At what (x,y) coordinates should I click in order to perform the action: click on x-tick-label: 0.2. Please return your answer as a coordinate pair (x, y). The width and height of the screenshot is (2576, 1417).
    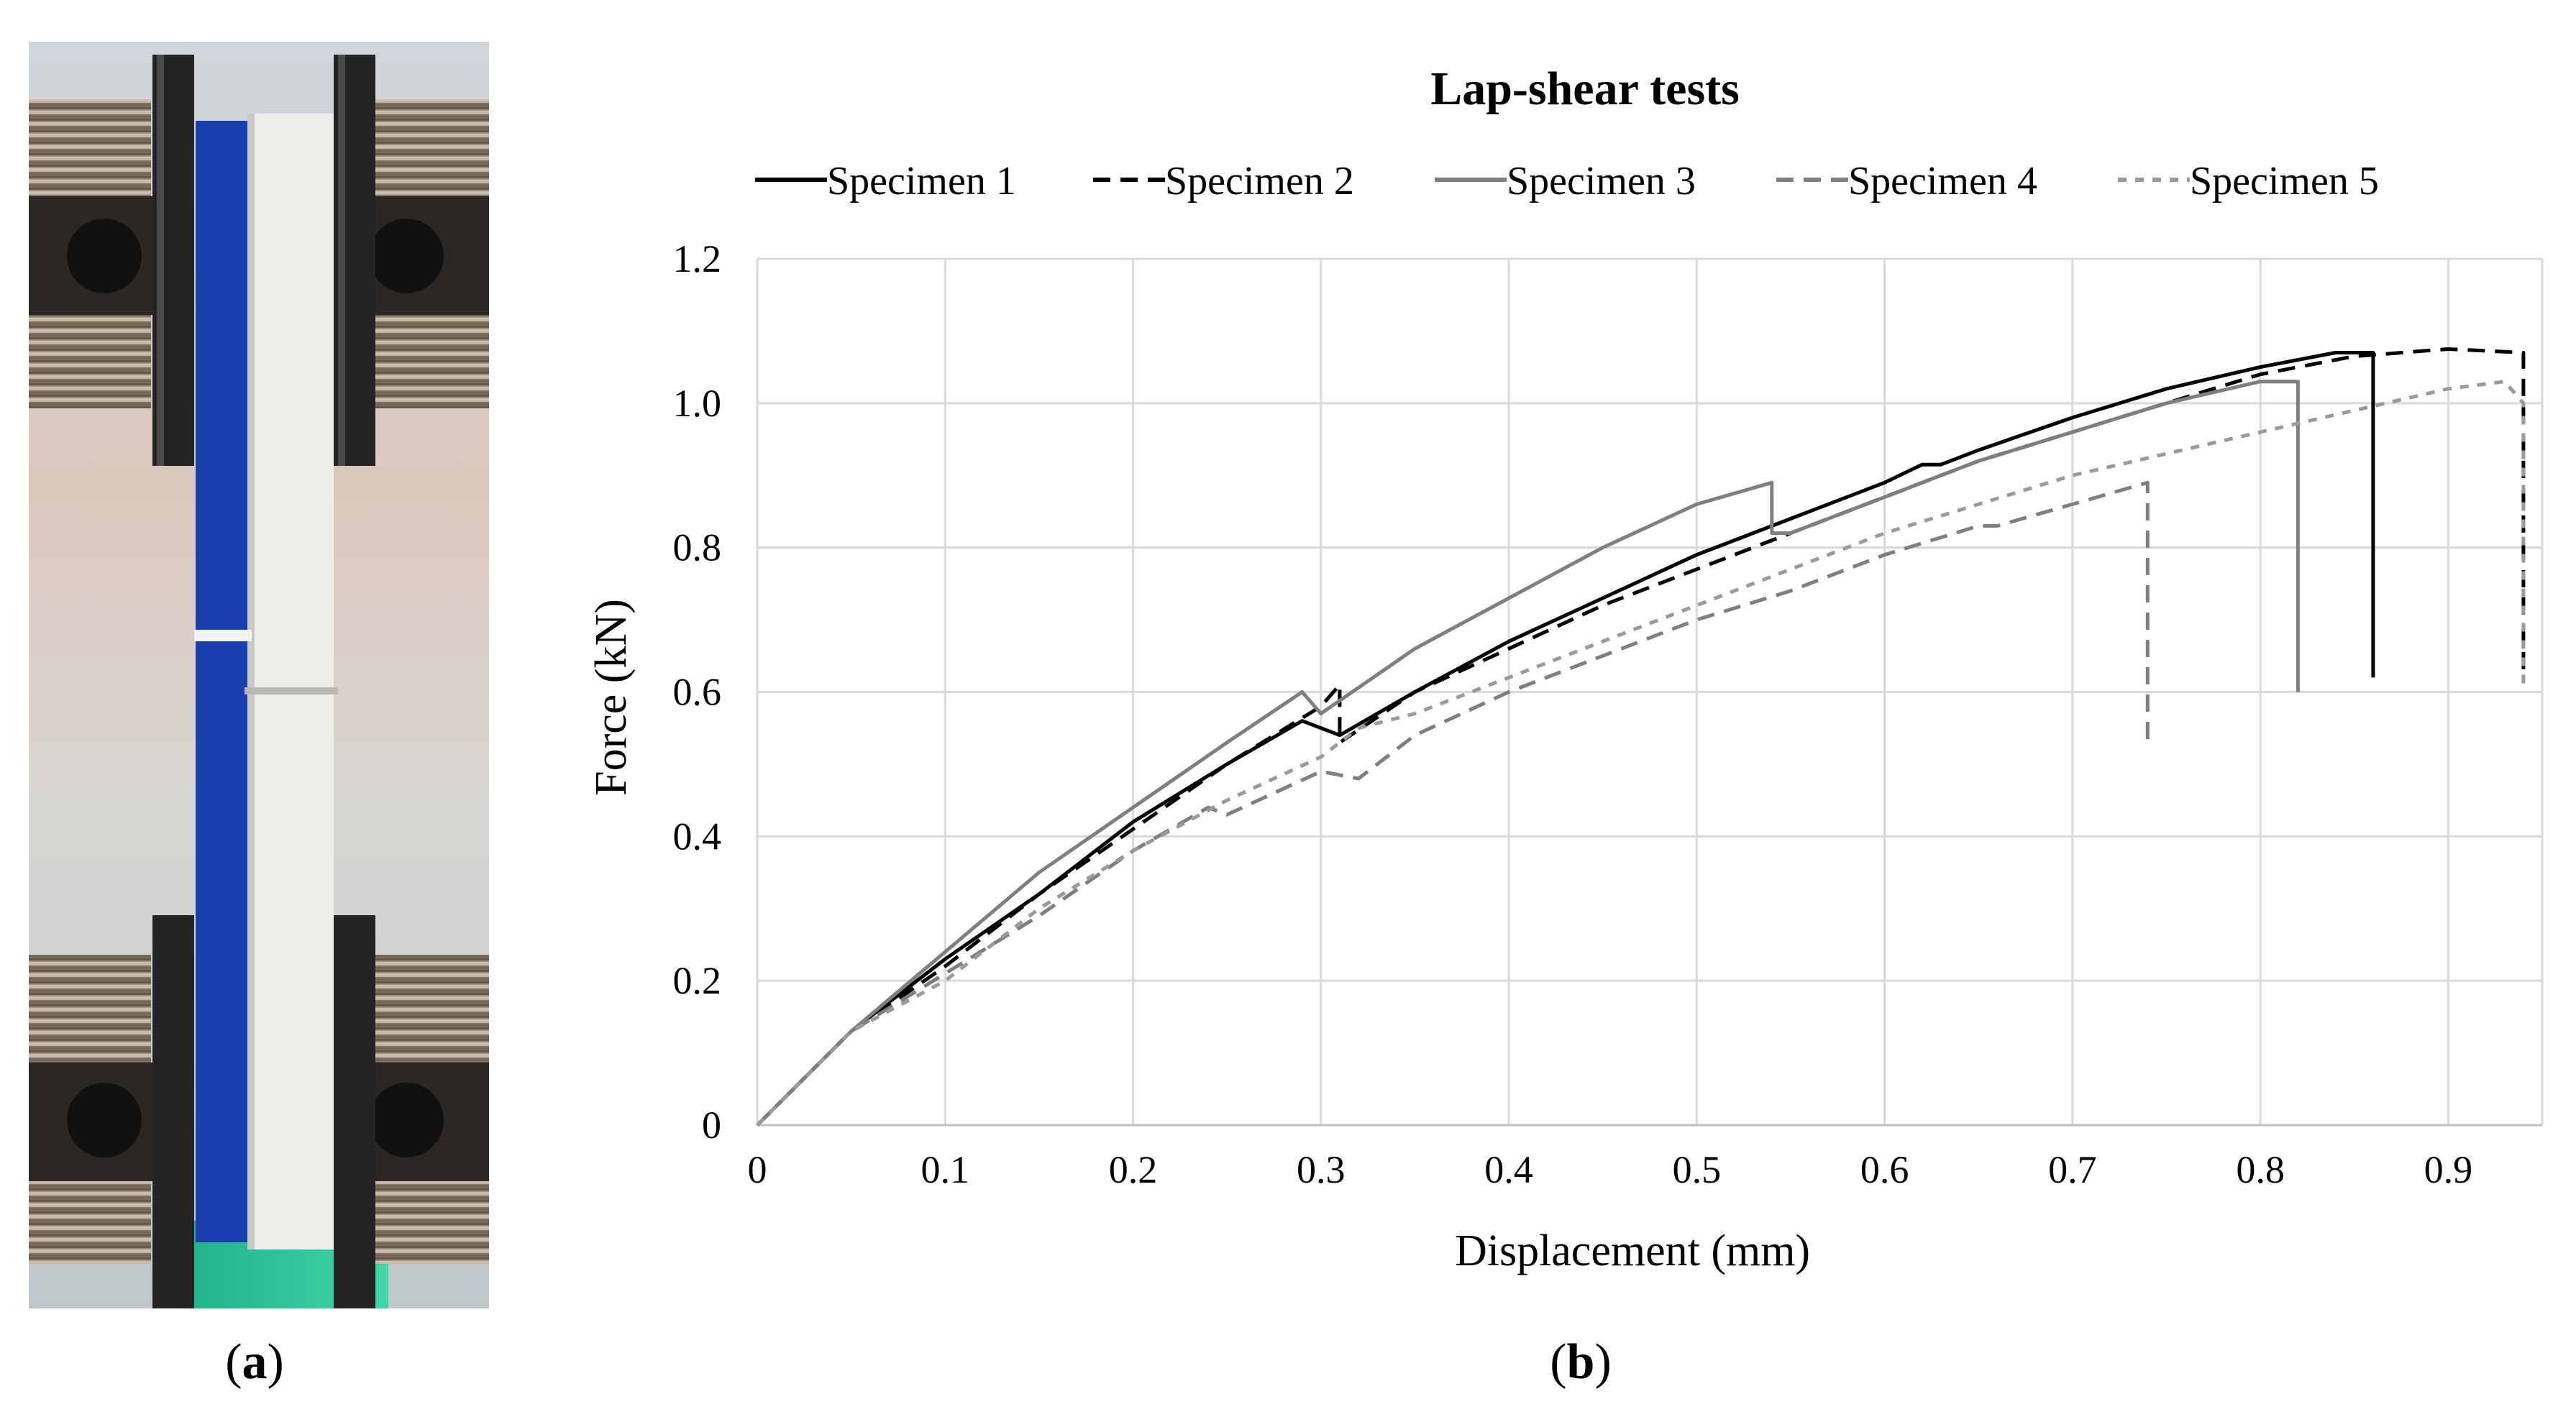
    Looking at the image, I should click on (1133, 1169).